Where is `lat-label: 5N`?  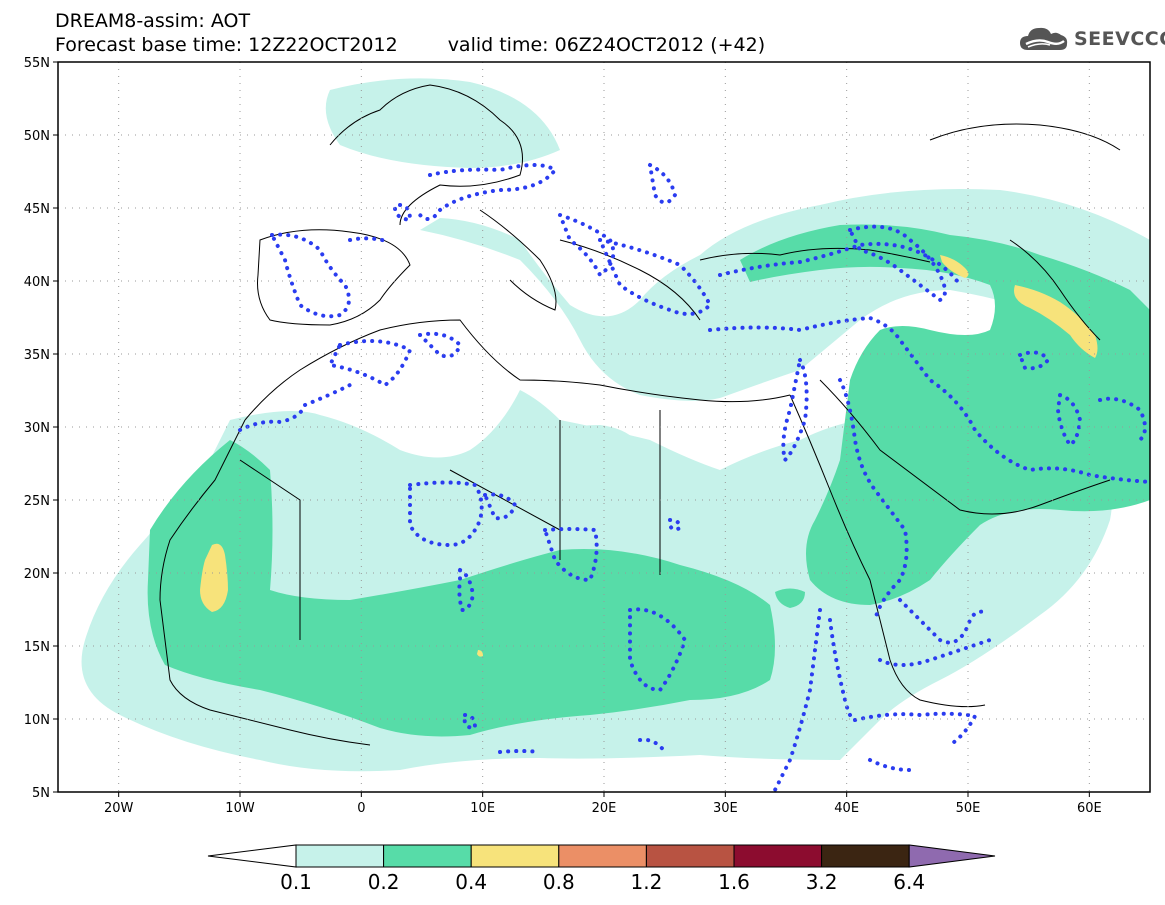 lat-label: 5N is located at coordinates (41, 793).